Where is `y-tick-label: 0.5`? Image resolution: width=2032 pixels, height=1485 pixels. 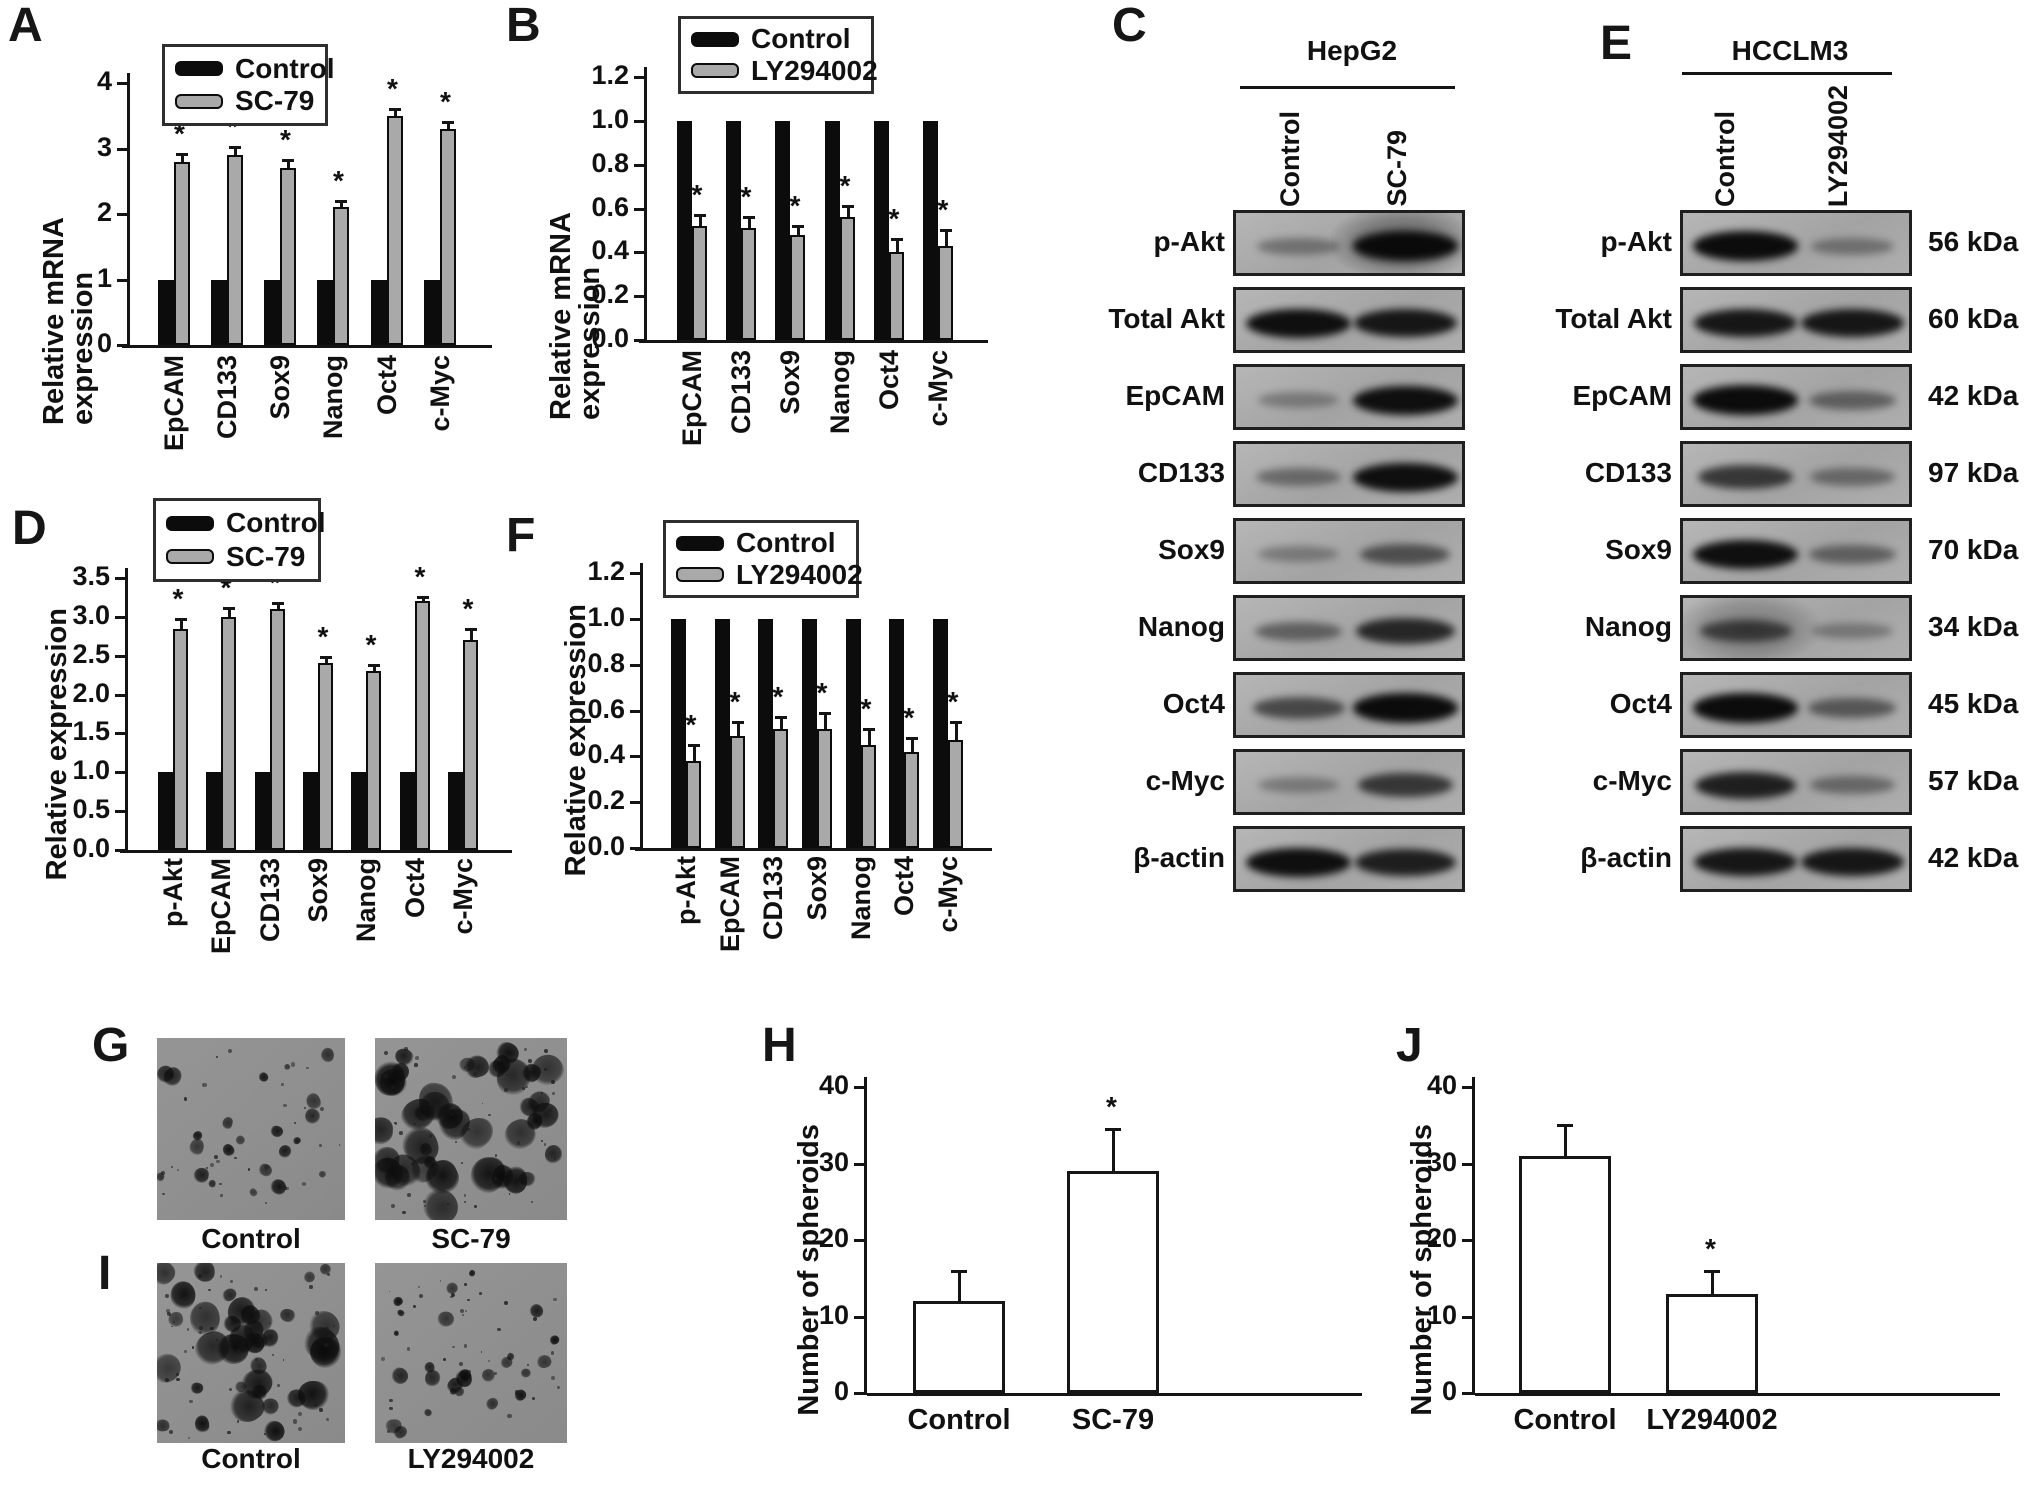
y-tick-label: 0.5 is located at coordinates (91, 809).